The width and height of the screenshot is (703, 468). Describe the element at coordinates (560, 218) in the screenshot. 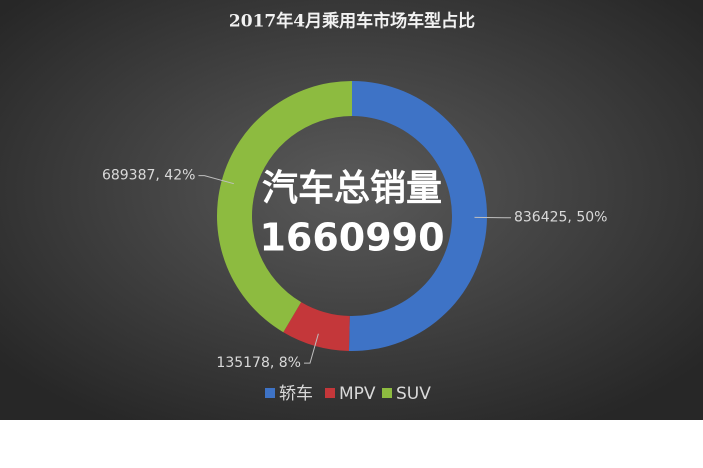

I see `data-label: 836425, 50%` at that location.